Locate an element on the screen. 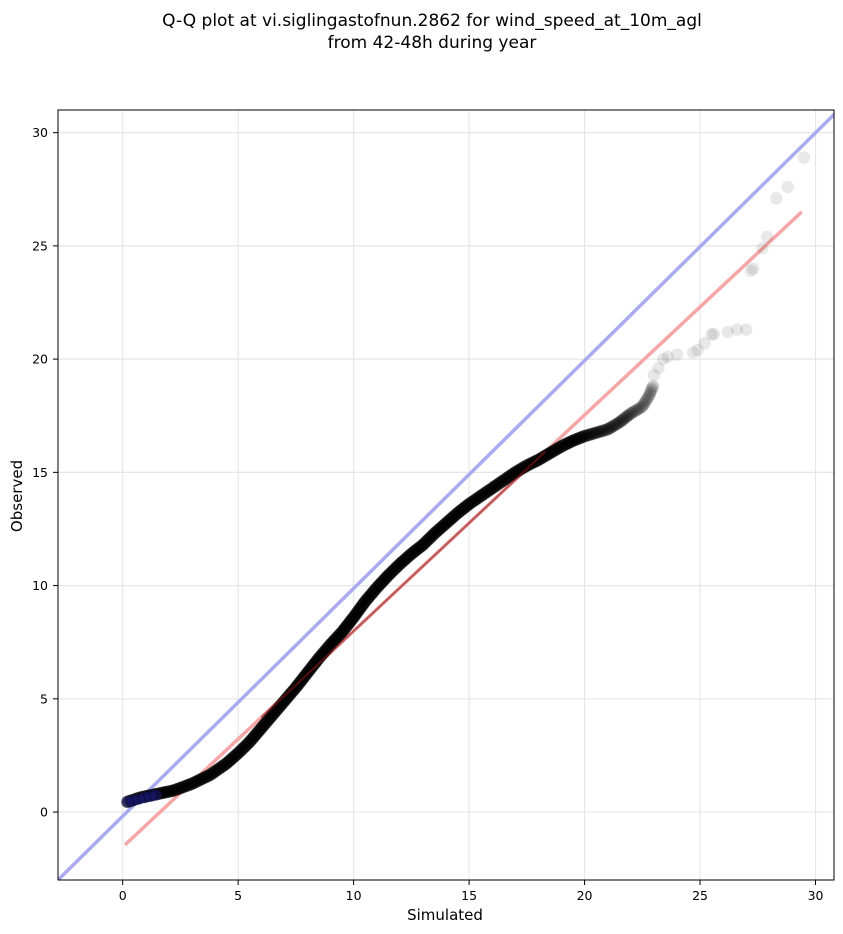 This screenshot has height=934, width=843. x-tick-label: 5 is located at coordinates (238, 895).